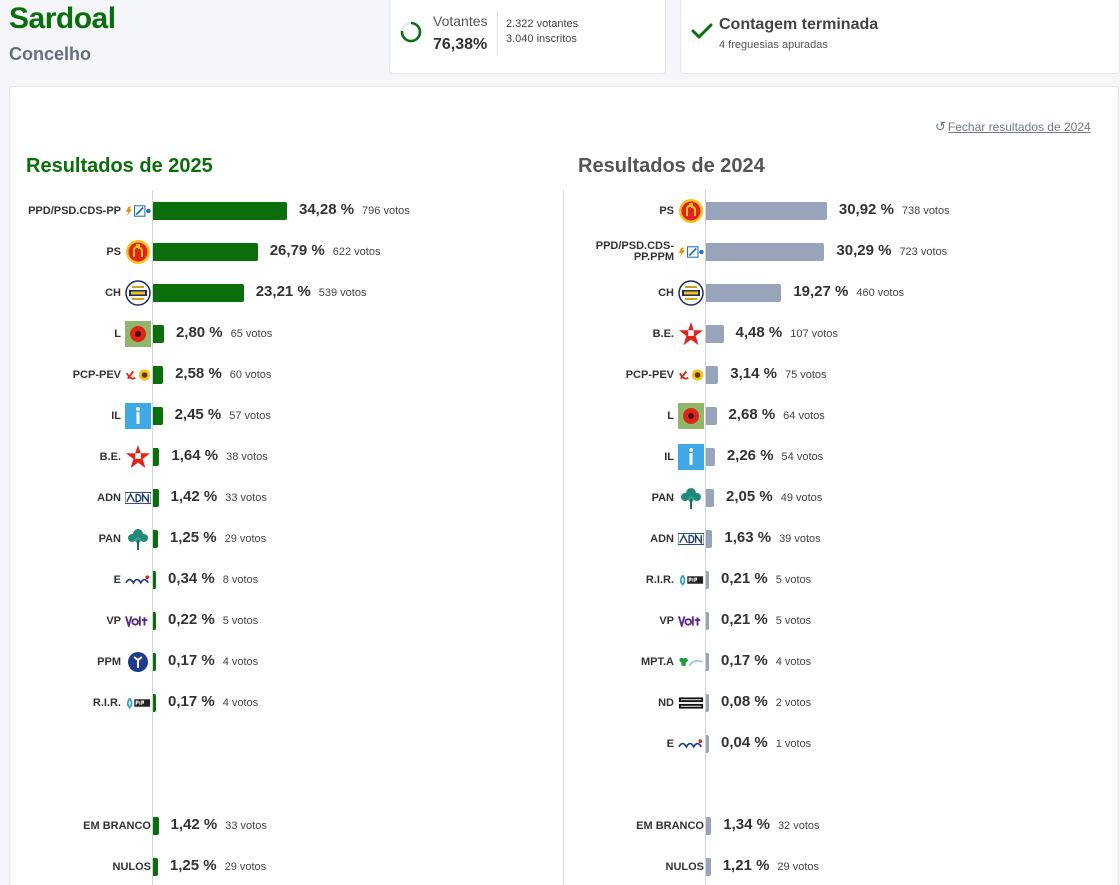 Image resolution: width=1120 pixels, height=885 pixels. What do you see at coordinates (649, 374) in the screenshot?
I see `party-name: PCP-PEV` at bounding box center [649, 374].